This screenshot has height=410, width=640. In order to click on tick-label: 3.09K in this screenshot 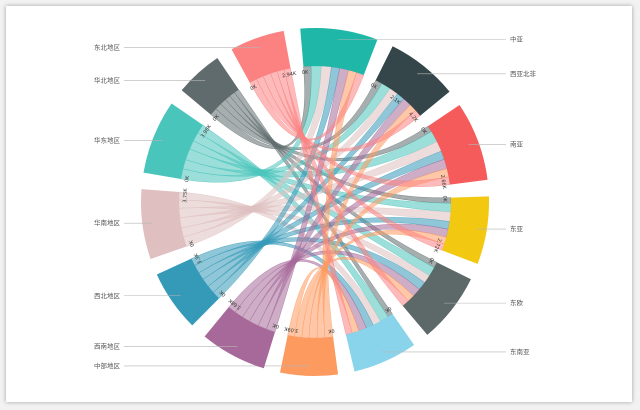, I will do `click(291, 329)`.